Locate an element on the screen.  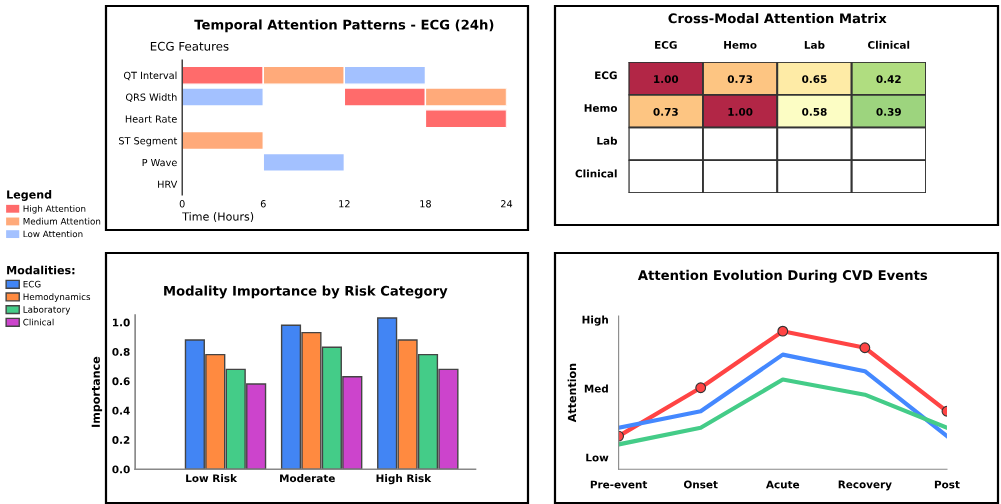
x-tick-label: 24 is located at coordinates (507, 204).